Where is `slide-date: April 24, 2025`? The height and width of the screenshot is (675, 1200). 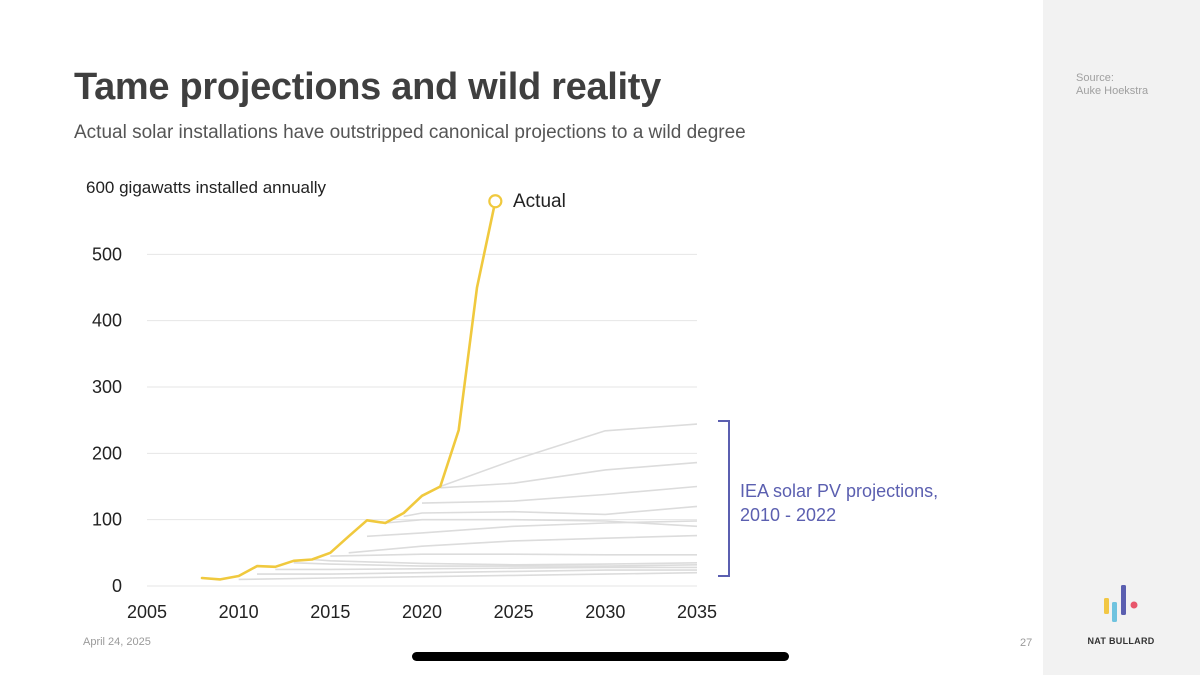 slide-date: April 24, 2025 is located at coordinates (117, 642).